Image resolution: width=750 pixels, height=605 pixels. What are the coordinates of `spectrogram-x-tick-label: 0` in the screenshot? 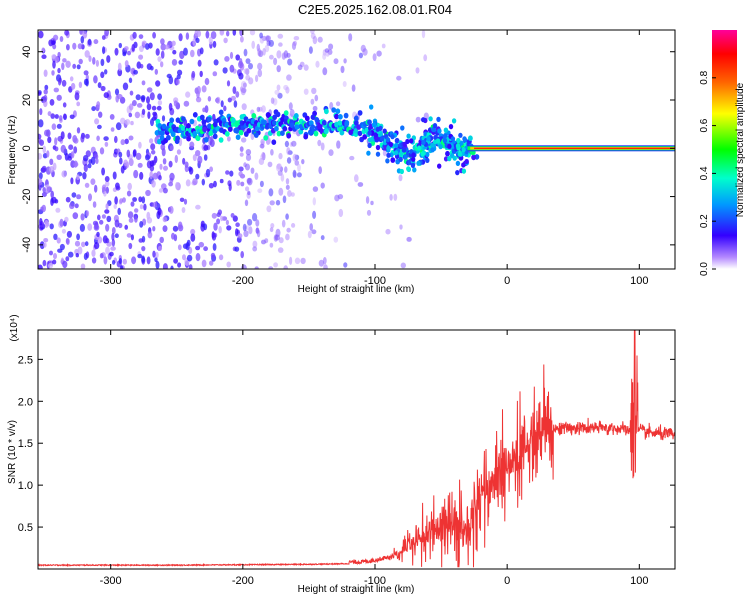 It's located at (507, 281).